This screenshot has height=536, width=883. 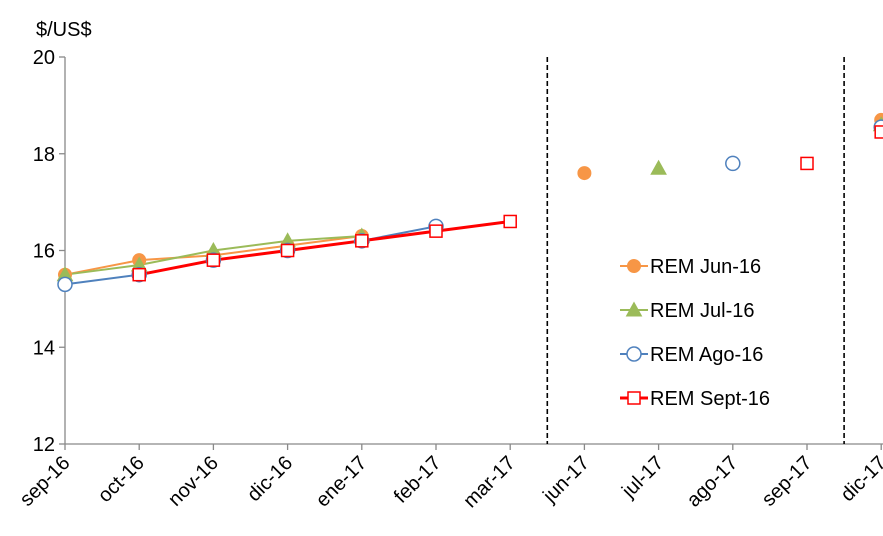 I want to click on x-tick-label: jun-17, so click(x=566, y=480).